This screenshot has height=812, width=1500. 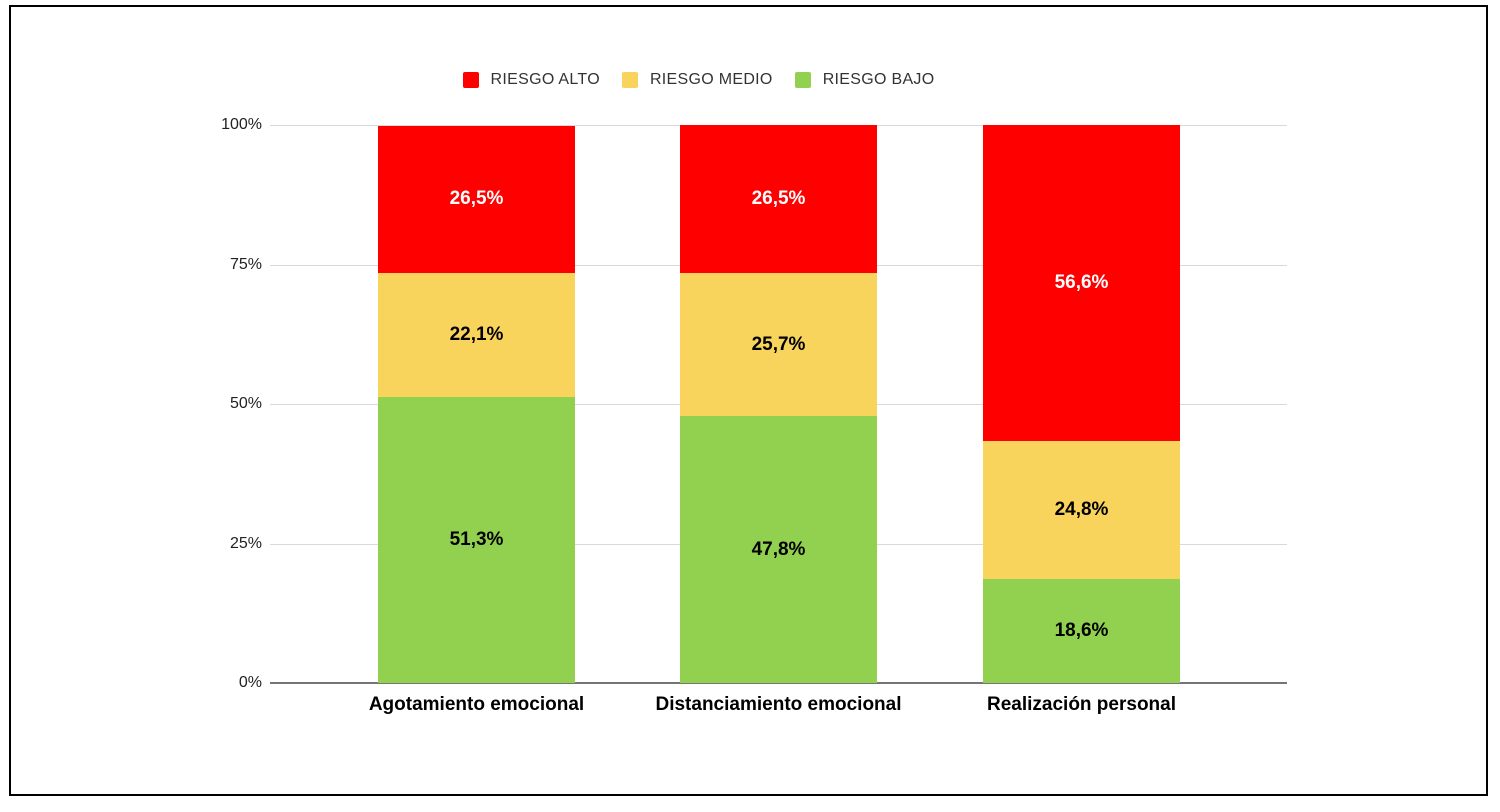 I want to click on legend-item-riesgo-alto: RIESGO ALTO, so click(x=531, y=80).